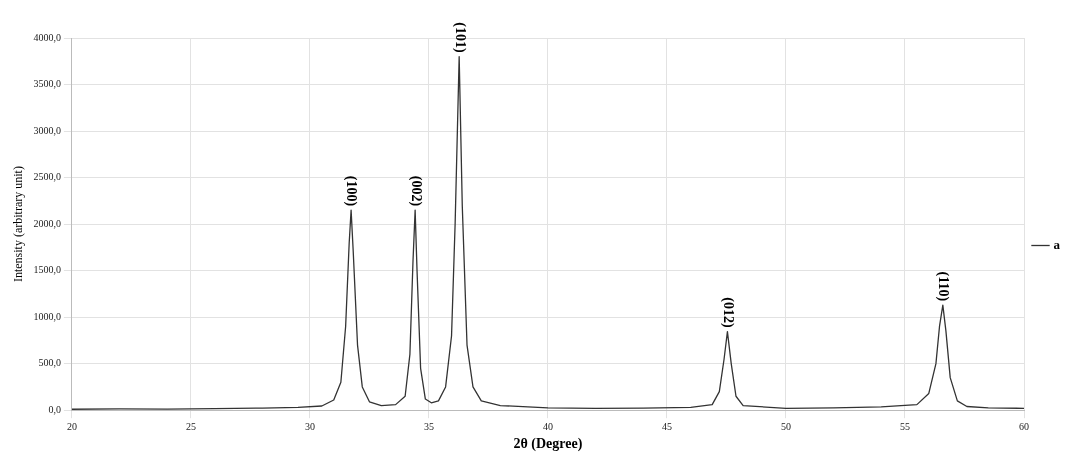 The image size is (1088, 461). I want to click on x-tick-label: 55, so click(904, 426).